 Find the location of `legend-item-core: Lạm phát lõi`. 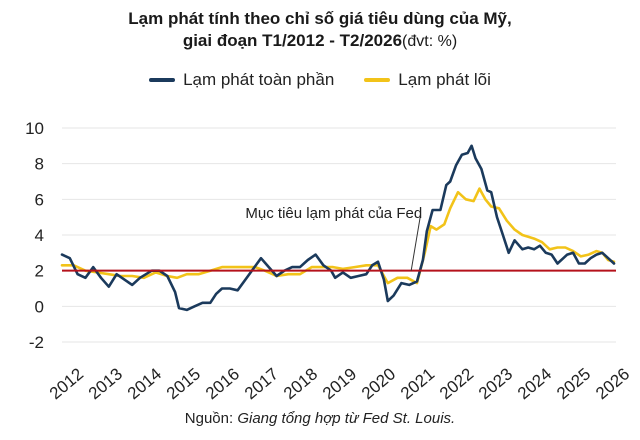

legend-item-core: Lạm phát lõi is located at coordinates (427, 80).